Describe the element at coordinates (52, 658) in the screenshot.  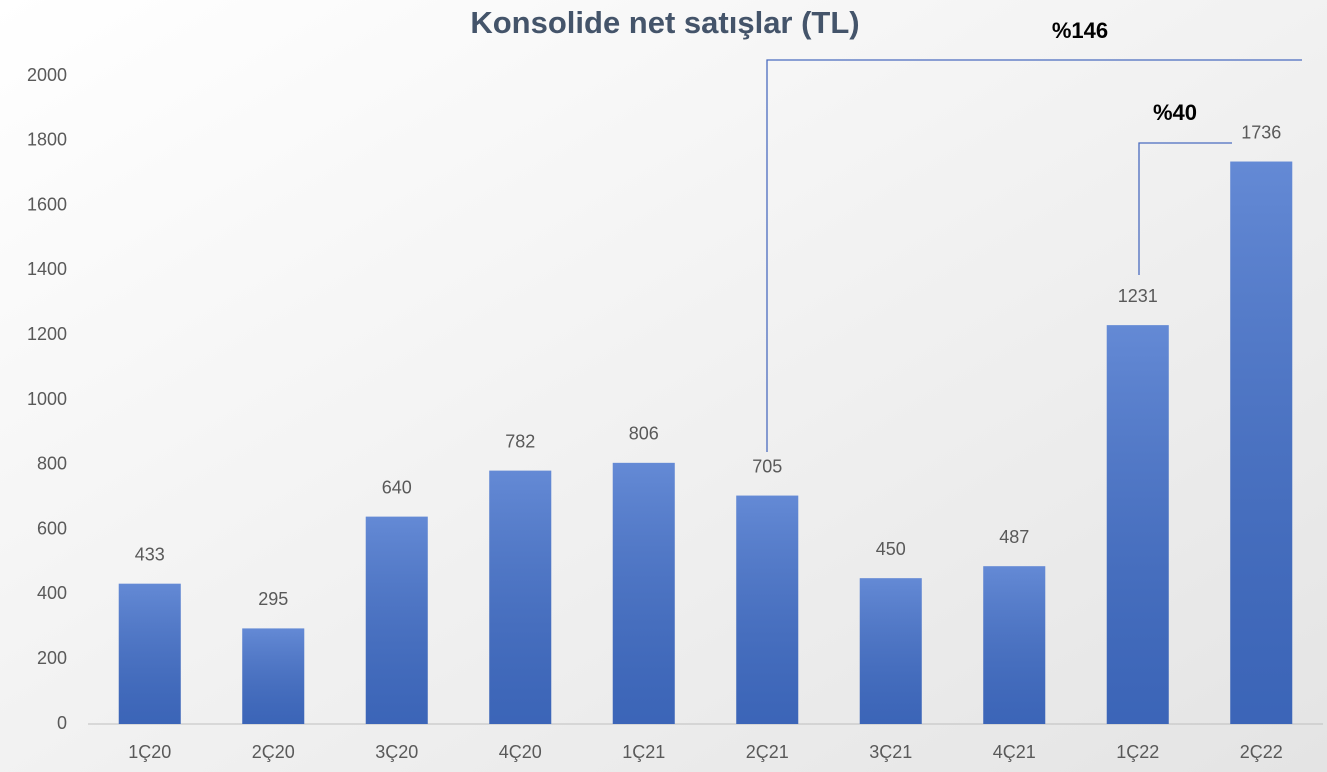
I see `y-tick-label: 200` at that location.